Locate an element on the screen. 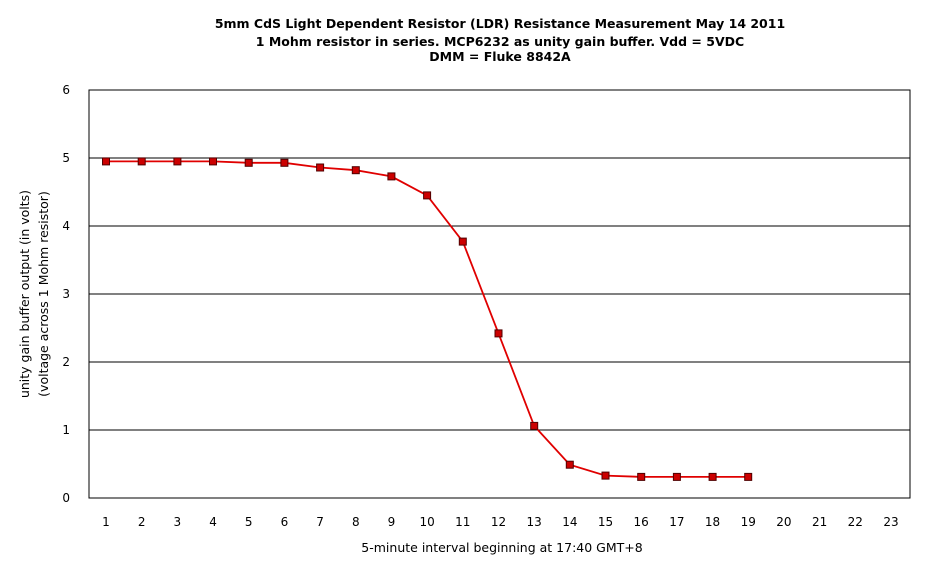 The image size is (931, 563). x-tick-label: 17 is located at coordinates (676, 522).